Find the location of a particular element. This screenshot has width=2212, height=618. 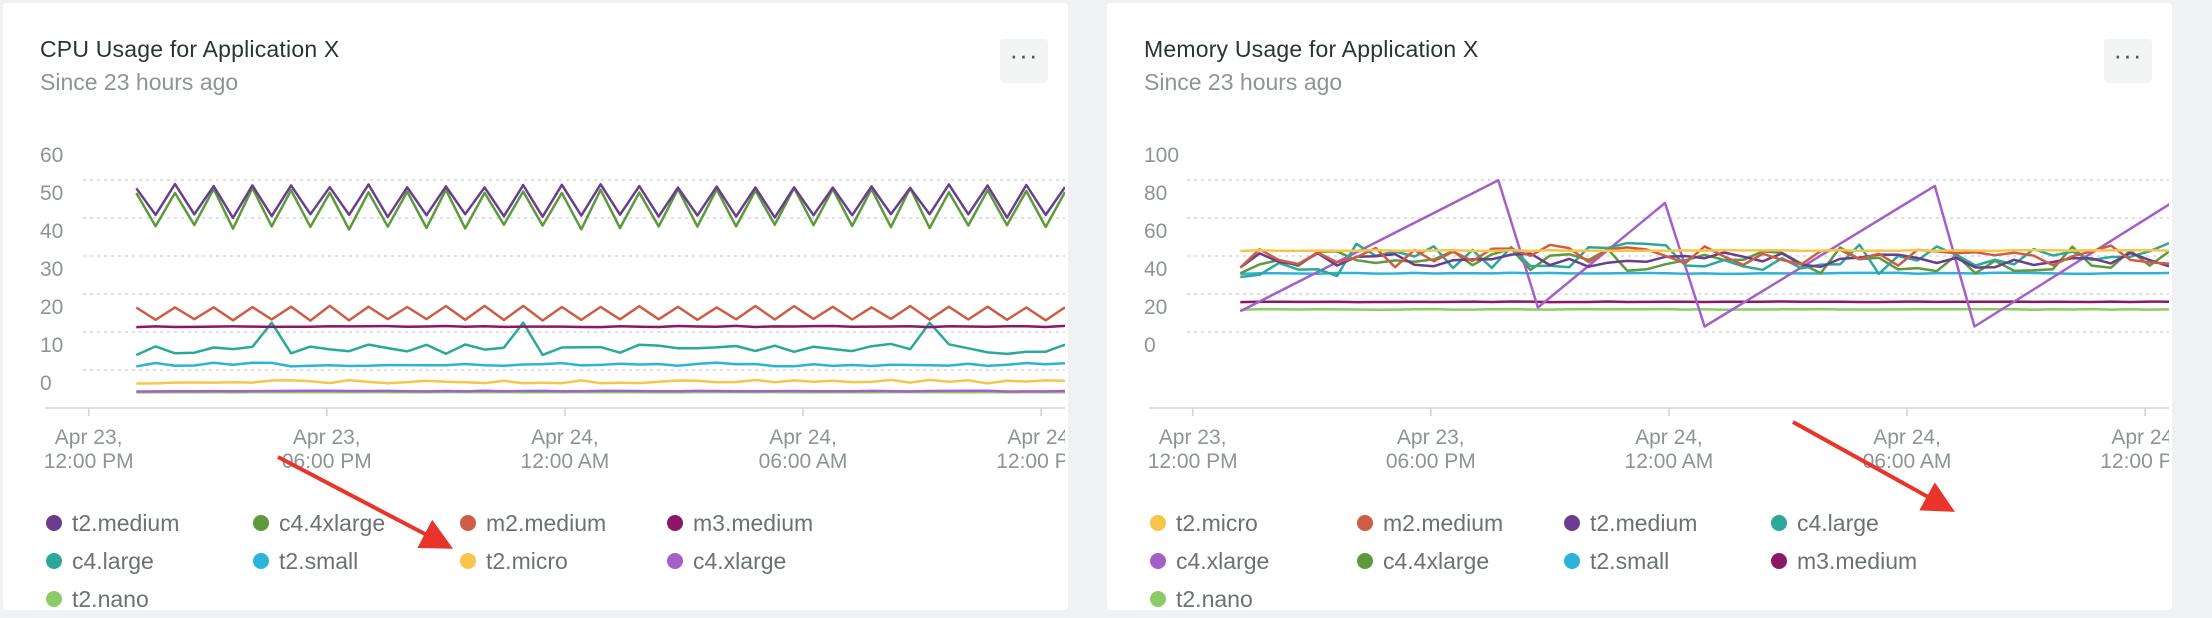

x-tick-label: 12:00 AM is located at coordinates (565, 461).